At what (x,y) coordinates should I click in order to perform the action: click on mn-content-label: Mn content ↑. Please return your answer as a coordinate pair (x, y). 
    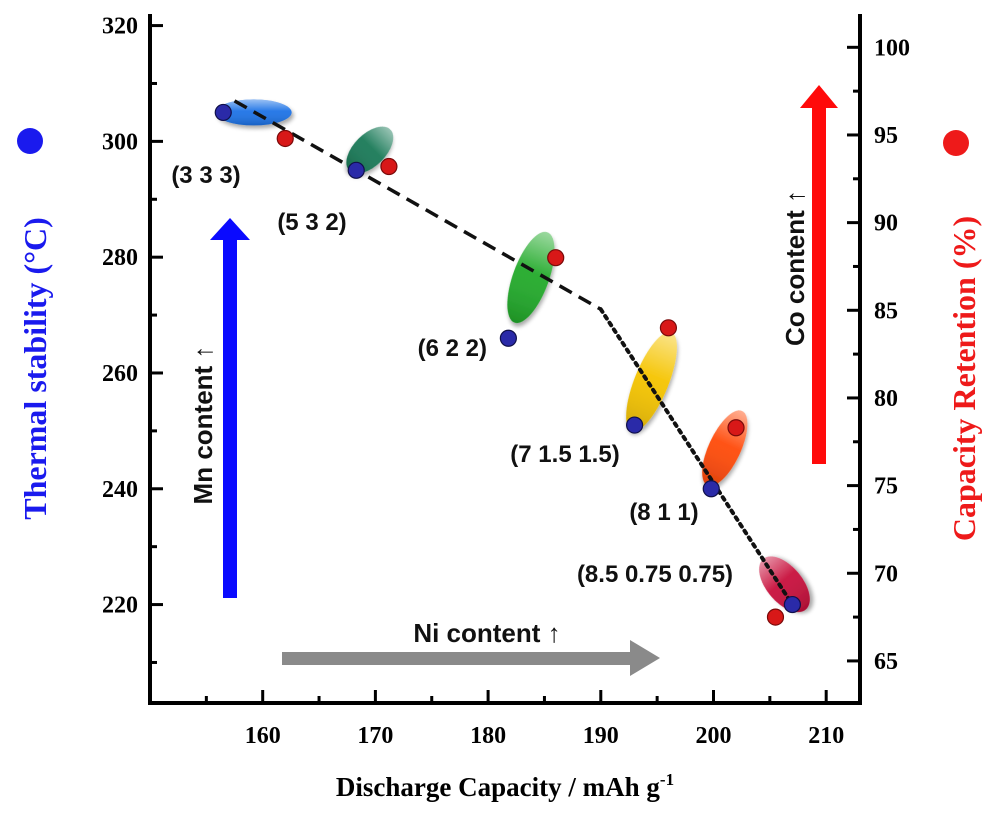
    Looking at the image, I should click on (203, 425).